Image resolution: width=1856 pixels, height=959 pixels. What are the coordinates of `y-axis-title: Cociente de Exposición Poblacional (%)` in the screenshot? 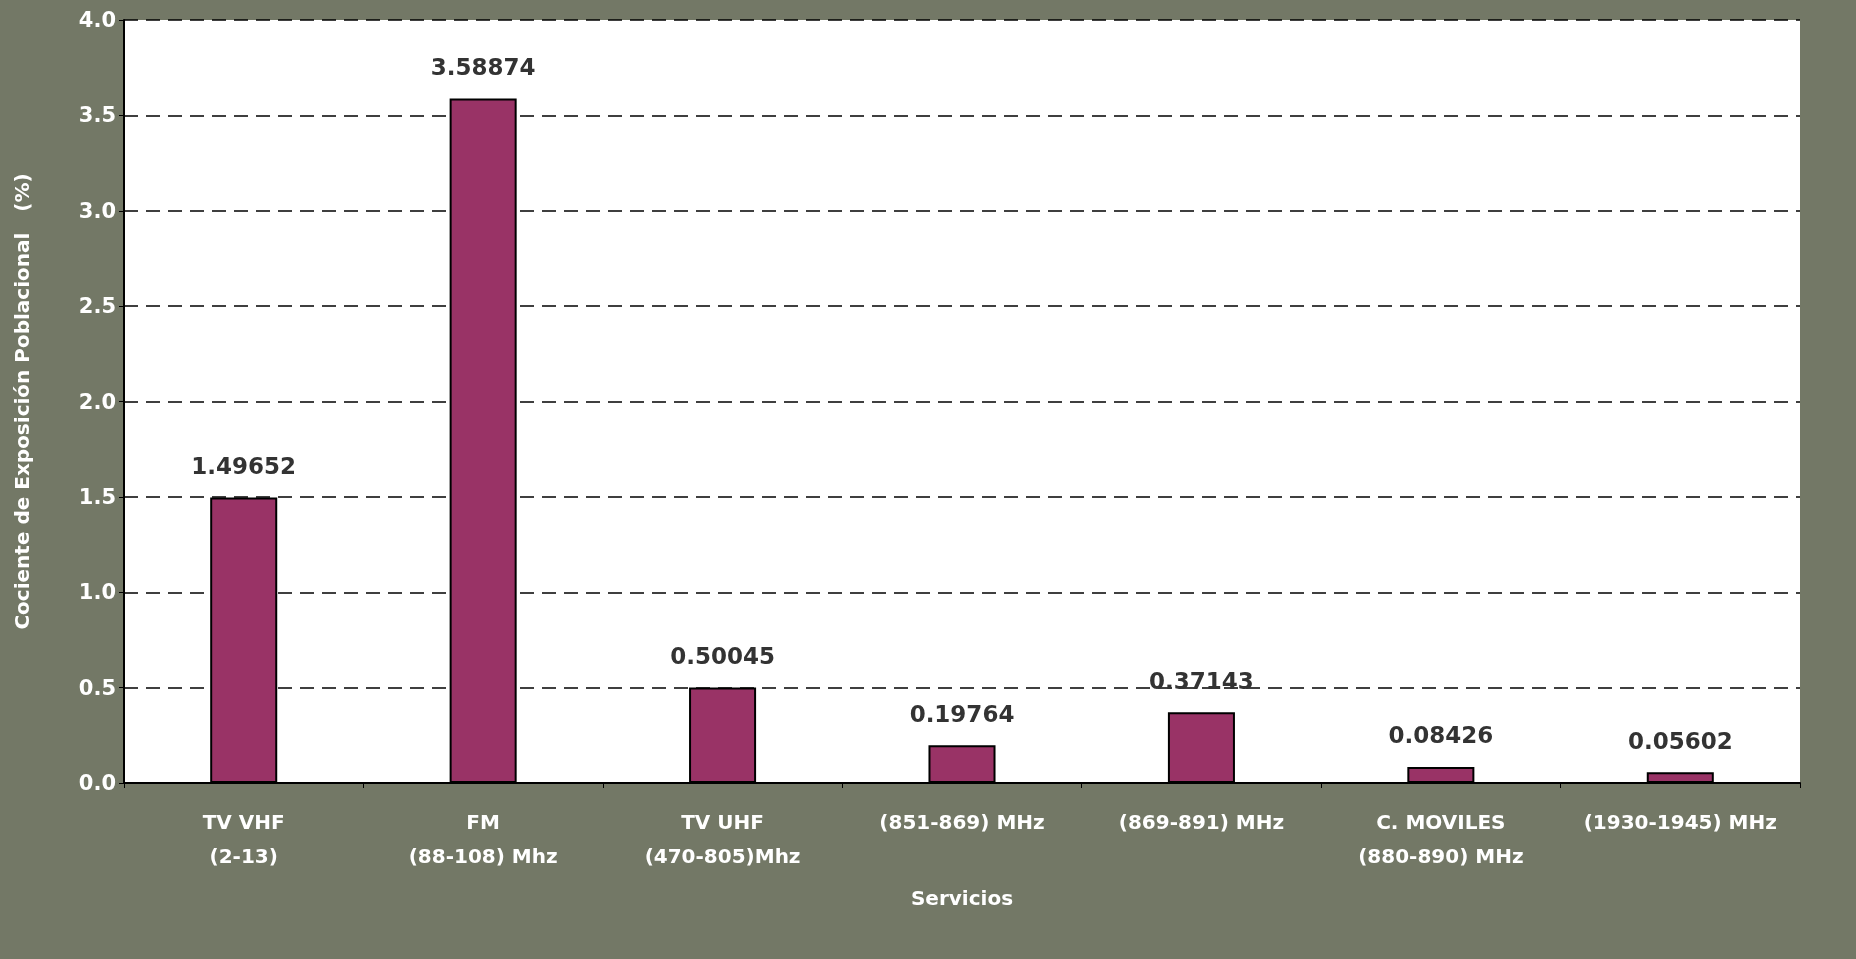 It's located at (22, 401).